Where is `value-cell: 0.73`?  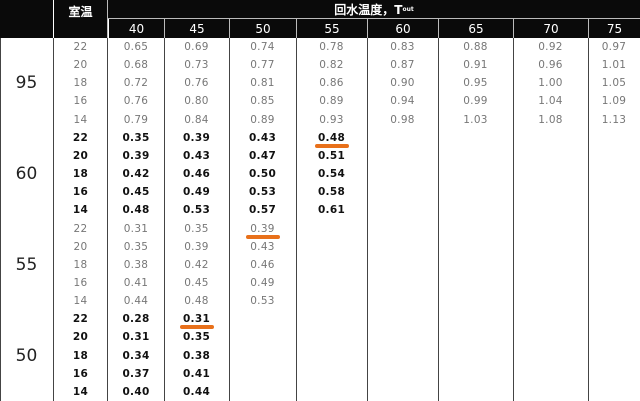
value-cell: 0.73 is located at coordinates (196, 65).